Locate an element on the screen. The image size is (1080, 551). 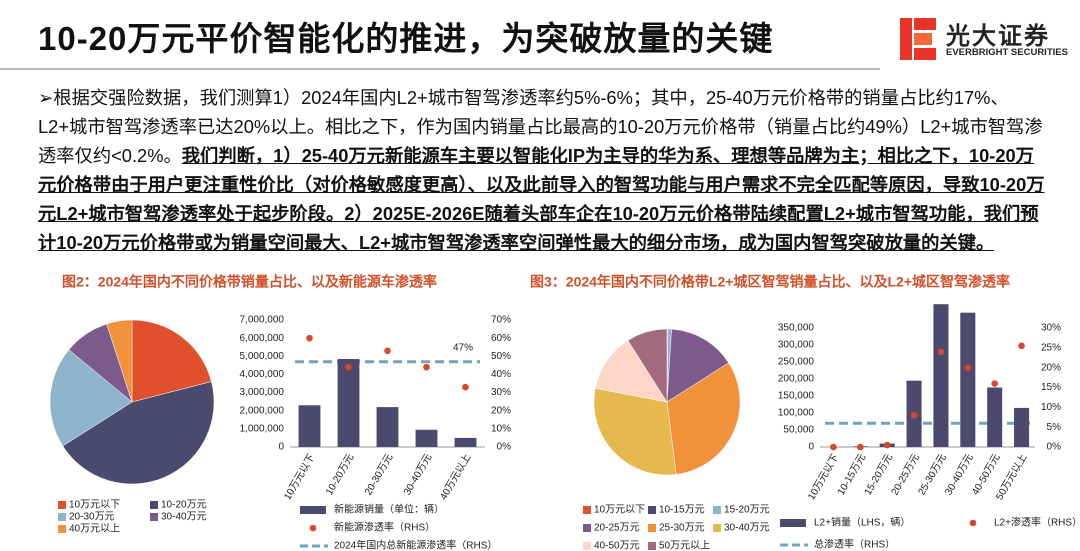
y-tick-label: 7,000,000 is located at coordinates (262, 320).